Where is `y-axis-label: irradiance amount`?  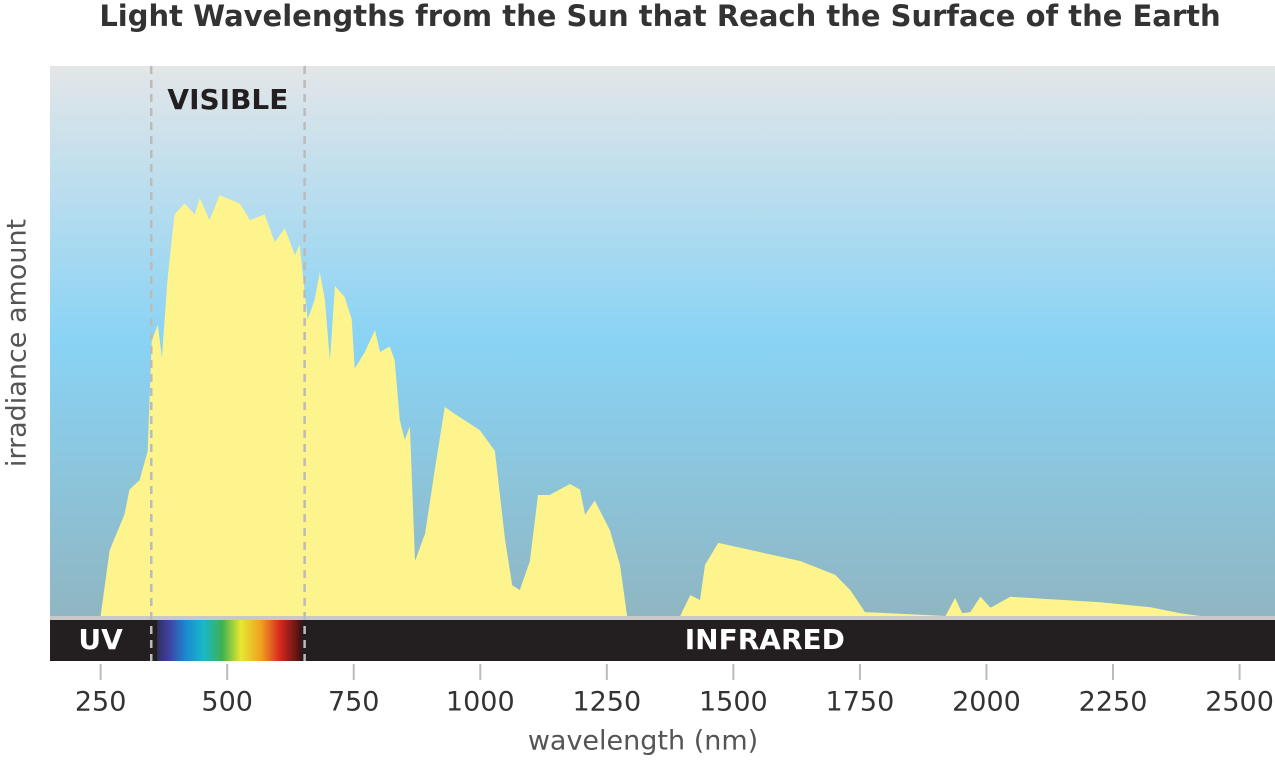
y-axis-label: irradiance amount is located at coordinates (17, 343).